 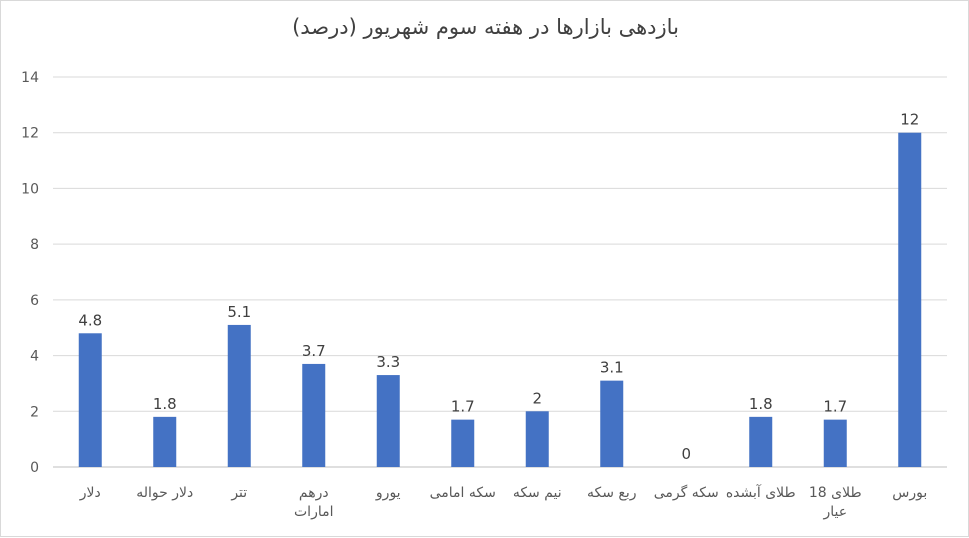 I want to click on data-label: 4.8, so click(x=90, y=320).